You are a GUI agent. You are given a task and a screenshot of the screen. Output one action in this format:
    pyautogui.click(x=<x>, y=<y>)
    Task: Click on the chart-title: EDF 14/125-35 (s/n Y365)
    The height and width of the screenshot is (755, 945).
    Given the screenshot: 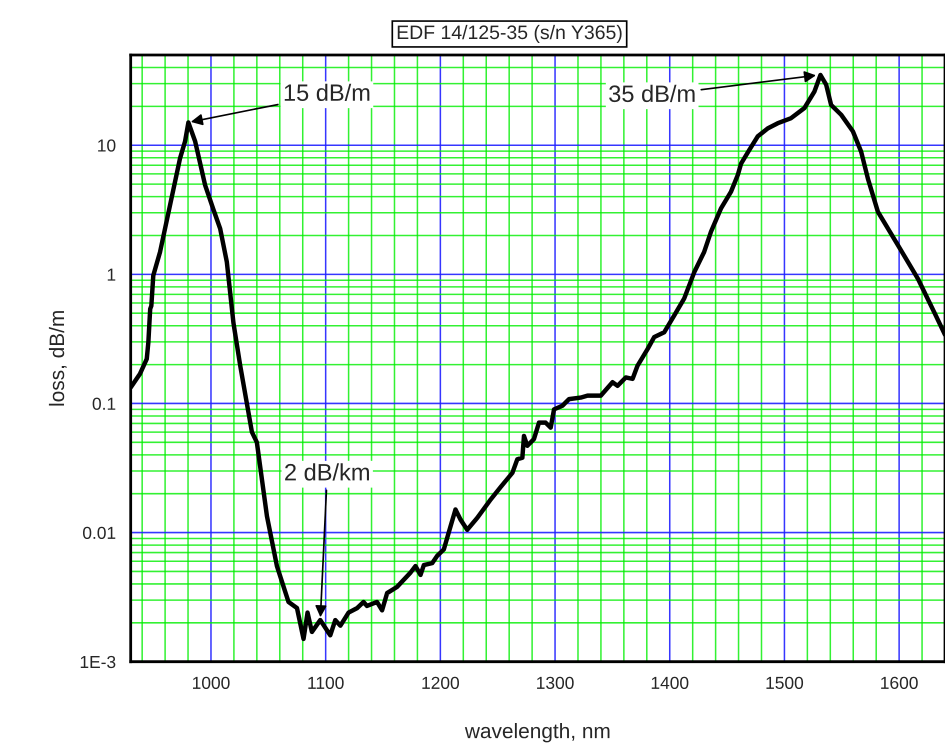 What is the action you would take?
    pyautogui.click(x=510, y=34)
    